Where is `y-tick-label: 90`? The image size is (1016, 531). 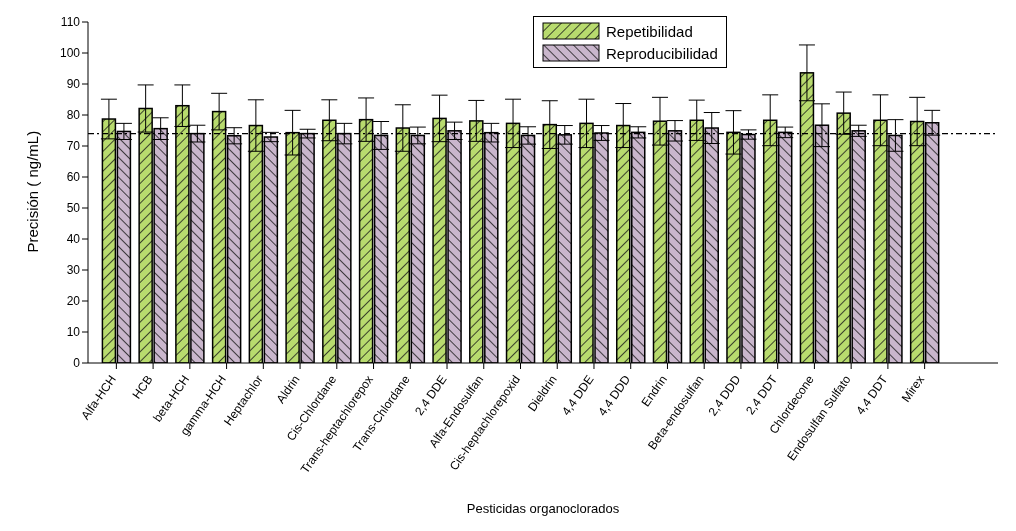 y-tick-label: 90 is located at coordinates (73, 84).